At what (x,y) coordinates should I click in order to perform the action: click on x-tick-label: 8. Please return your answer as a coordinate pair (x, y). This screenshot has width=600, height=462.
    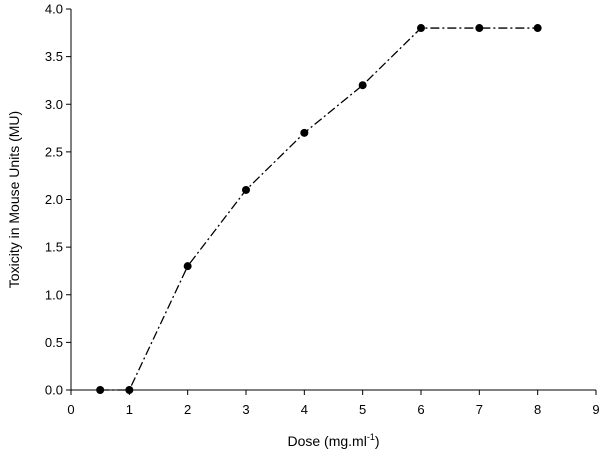
    Looking at the image, I should click on (537, 409).